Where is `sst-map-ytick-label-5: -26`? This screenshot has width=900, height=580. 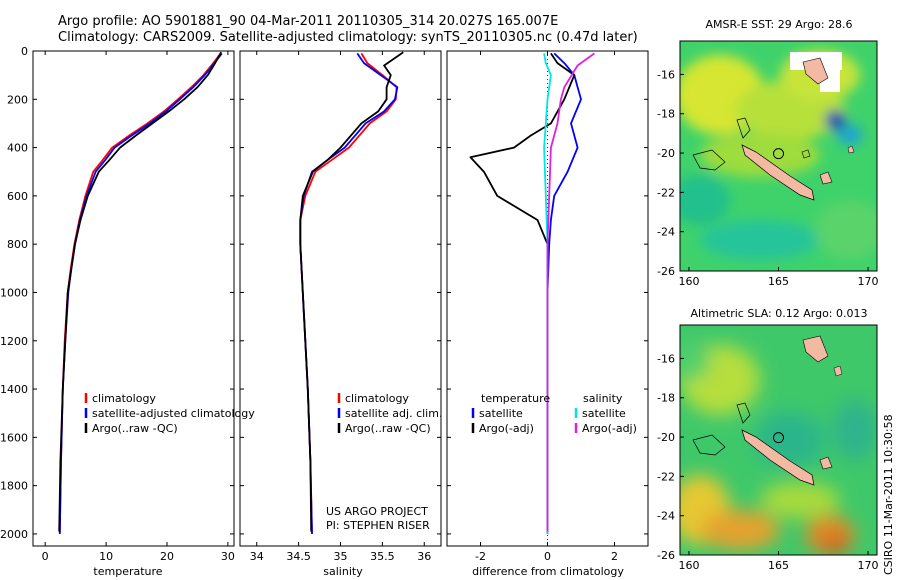
sst-map-ytick-label-5: -26 is located at coordinates (666, 271).